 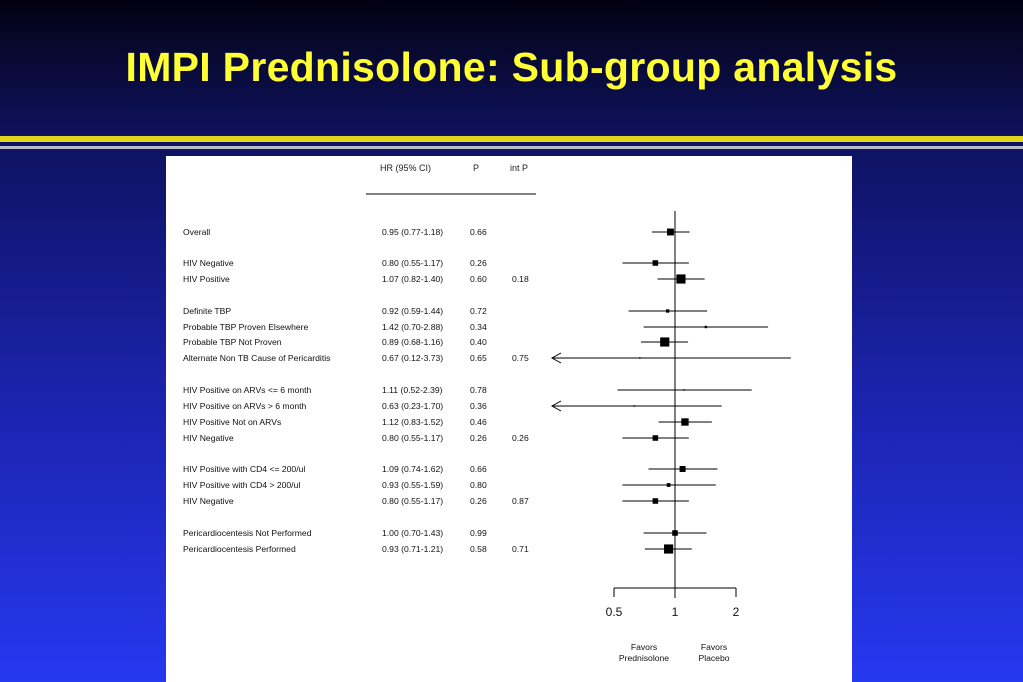 I want to click on row-label: Alternate Non TB Cause of Pericarditis, so click(x=256, y=358).